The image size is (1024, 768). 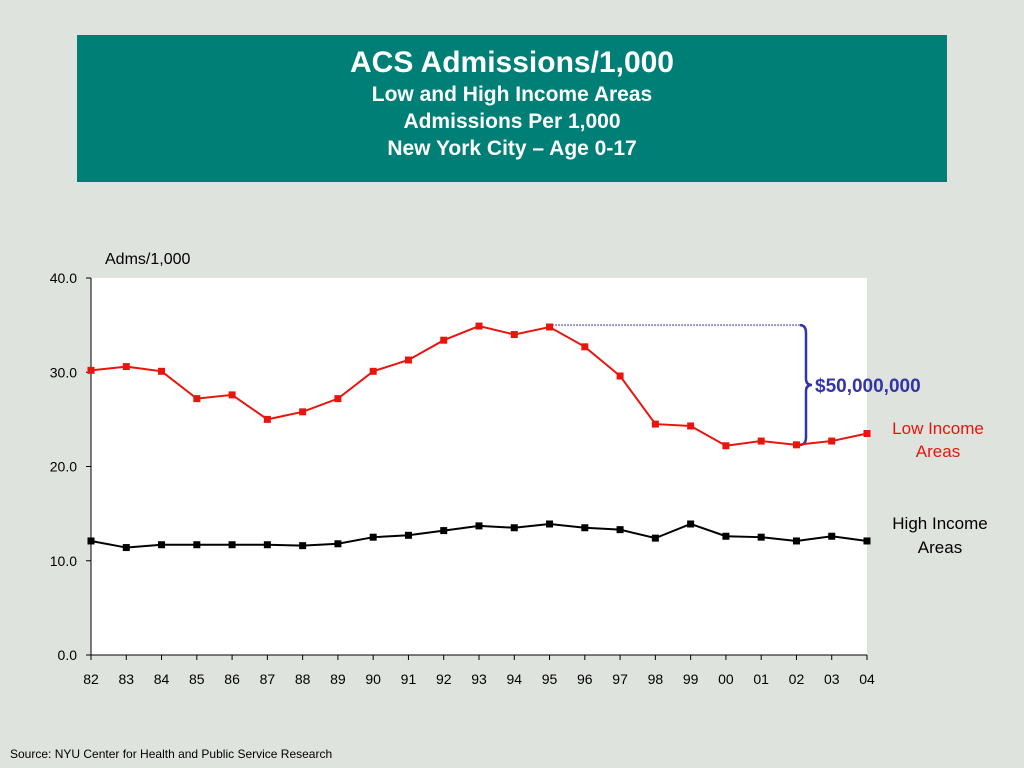 What do you see at coordinates (735, 385) in the screenshot?
I see `annotation: $50,000,000` at bounding box center [735, 385].